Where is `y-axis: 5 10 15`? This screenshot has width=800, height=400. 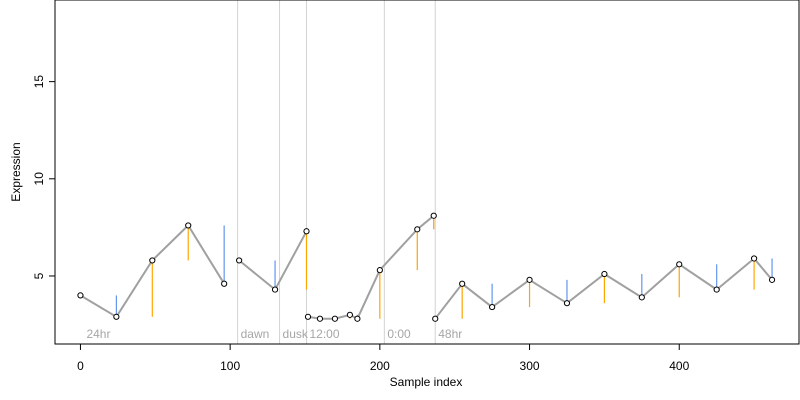 y-axis: 5 10 15 is located at coordinates (44, 177).